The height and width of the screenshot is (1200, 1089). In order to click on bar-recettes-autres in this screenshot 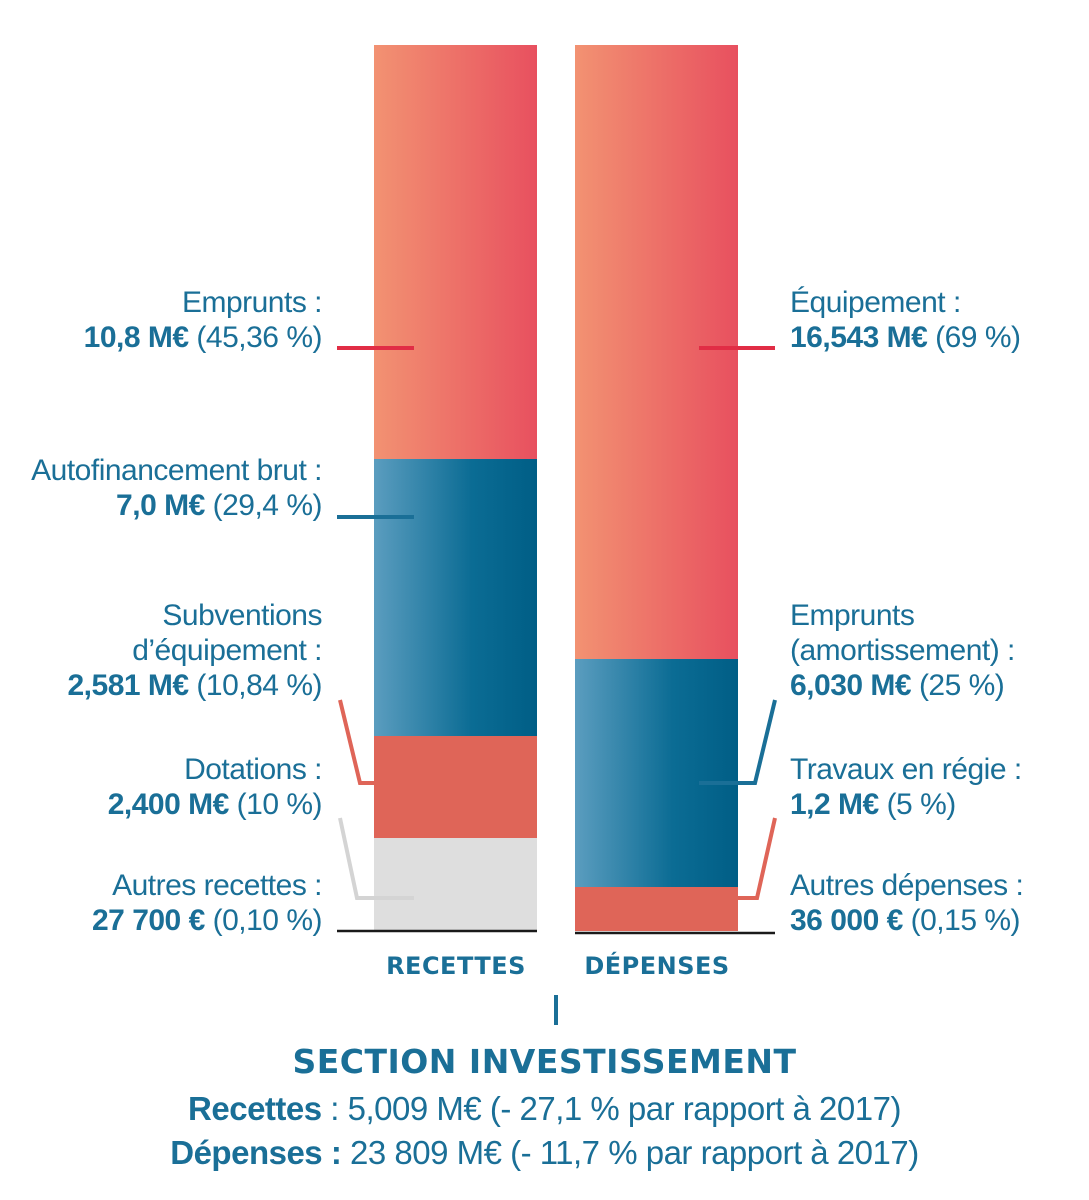, I will do `click(455, 884)`.